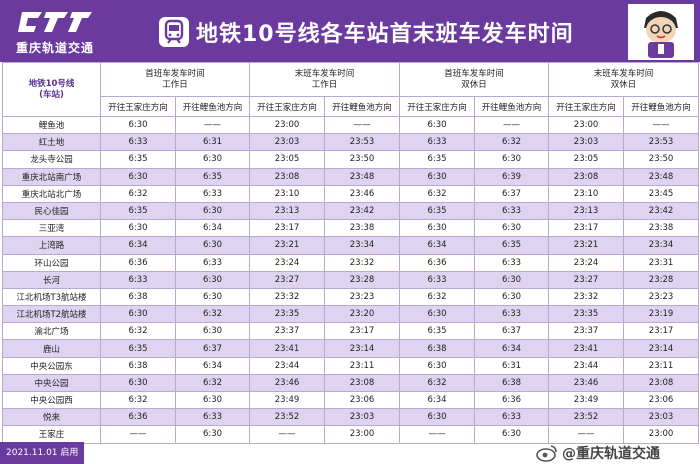 Image resolution: width=700 pixels, height=464 pixels. Describe the element at coordinates (437, 262) in the screenshot. I see `time-cell: 6:36` at that location.